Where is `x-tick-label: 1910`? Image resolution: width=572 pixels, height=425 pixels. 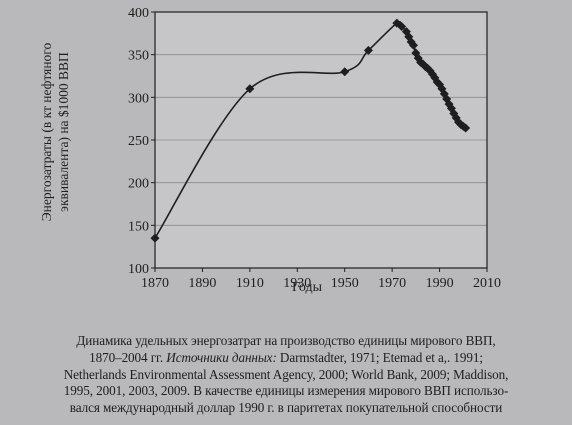
x-tick-label: 1910 is located at coordinates (250, 283).